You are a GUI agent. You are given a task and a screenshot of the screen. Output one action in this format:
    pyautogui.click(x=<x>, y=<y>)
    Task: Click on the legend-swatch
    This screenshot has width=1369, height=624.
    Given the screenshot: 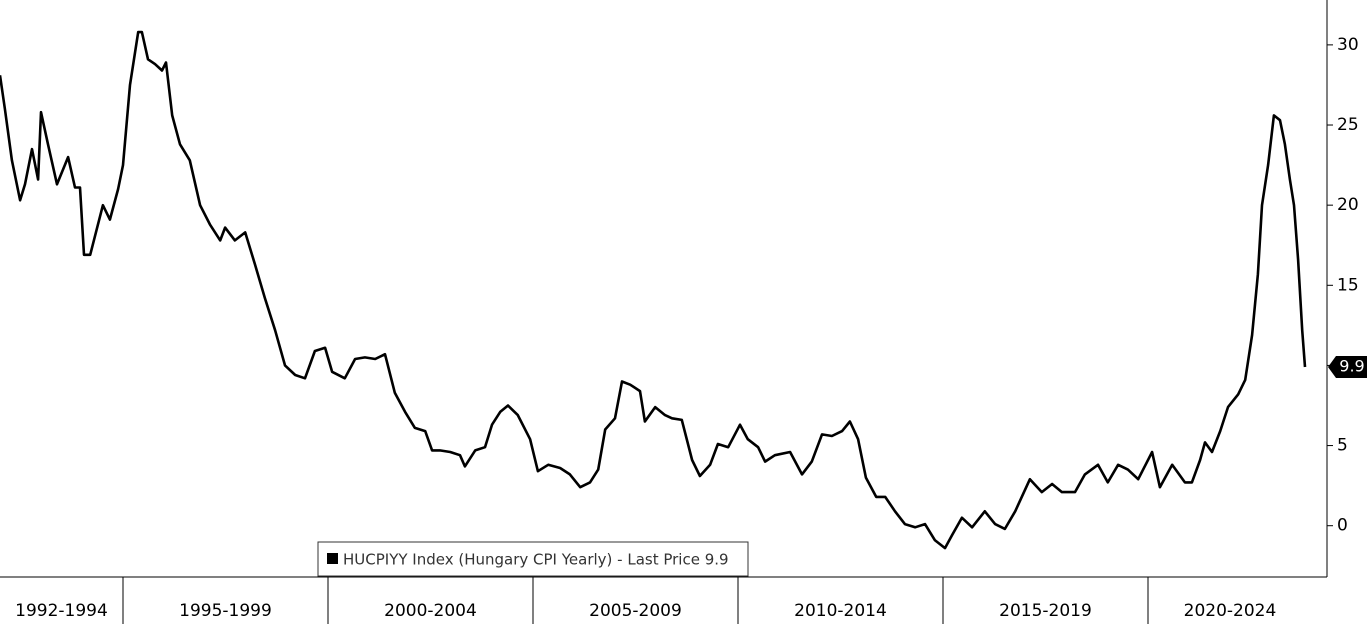 What is the action you would take?
    pyautogui.click(x=332, y=558)
    